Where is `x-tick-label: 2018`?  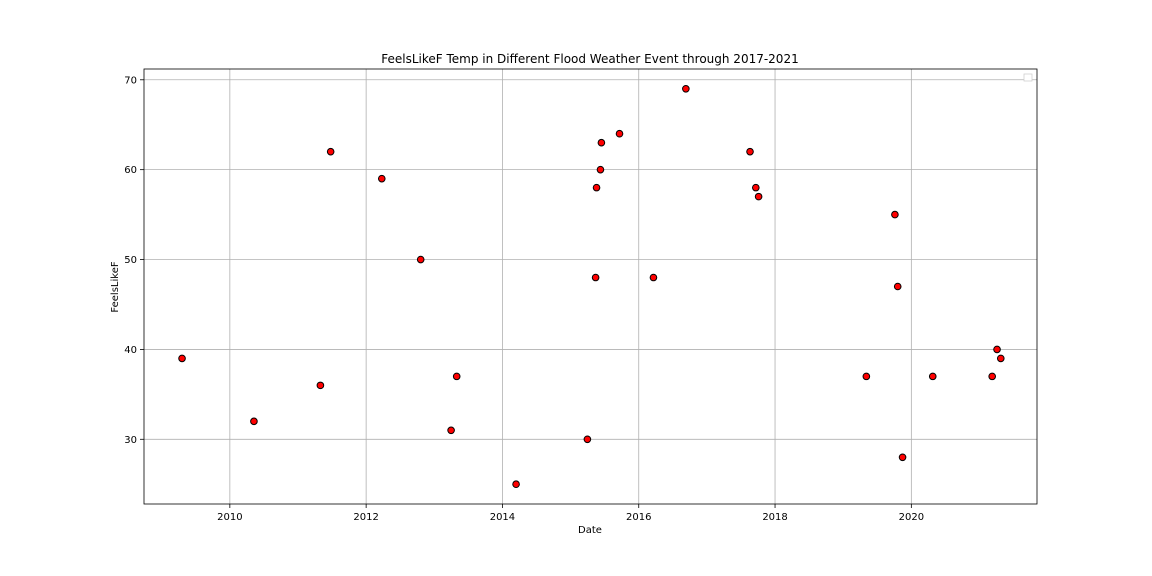
x-tick-label: 2018 is located at coordinates (774, 517).